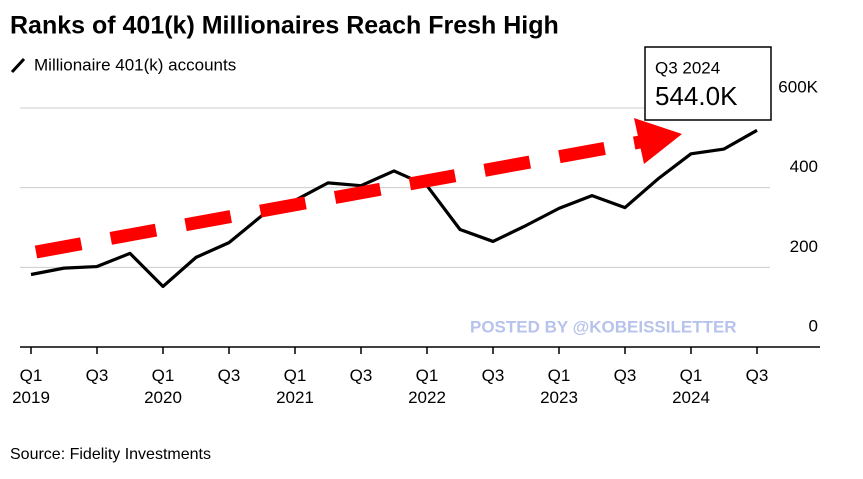 The height and width of the screenshot is (479, 863). What do you see at coordinates (798, 86) in the screenshot?
I see `y-tick-label: 600K` at bounding box center [798, 86].